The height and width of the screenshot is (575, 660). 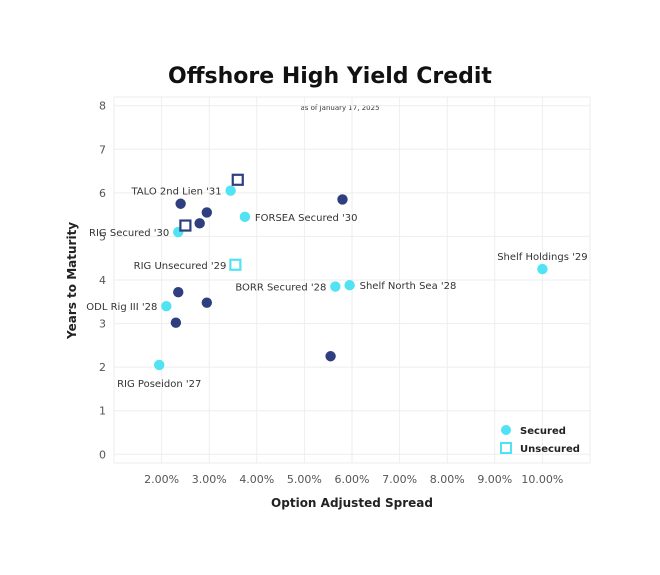 I want to click on legend-label: Secured, so click(x=543, y=431).